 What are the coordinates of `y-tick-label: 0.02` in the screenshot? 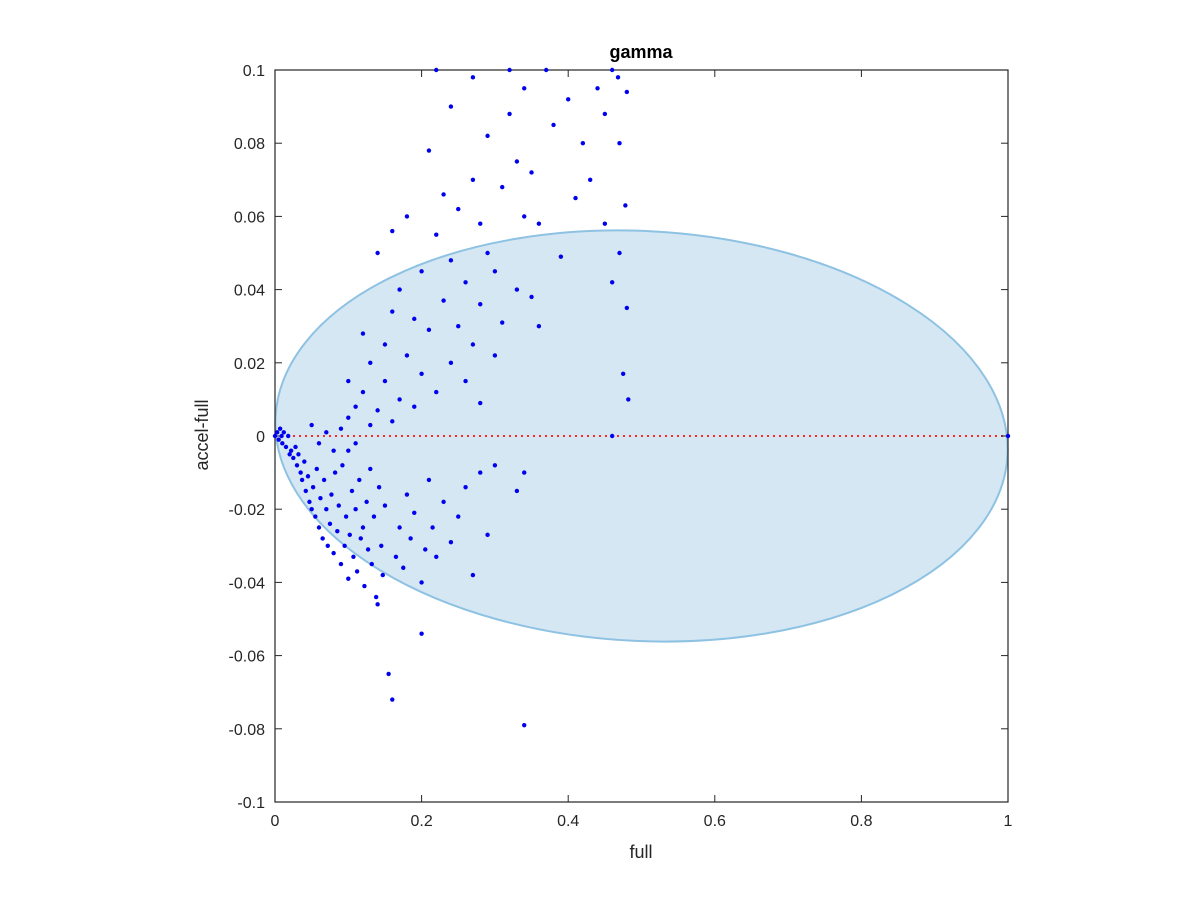 It's located at (249, 364).